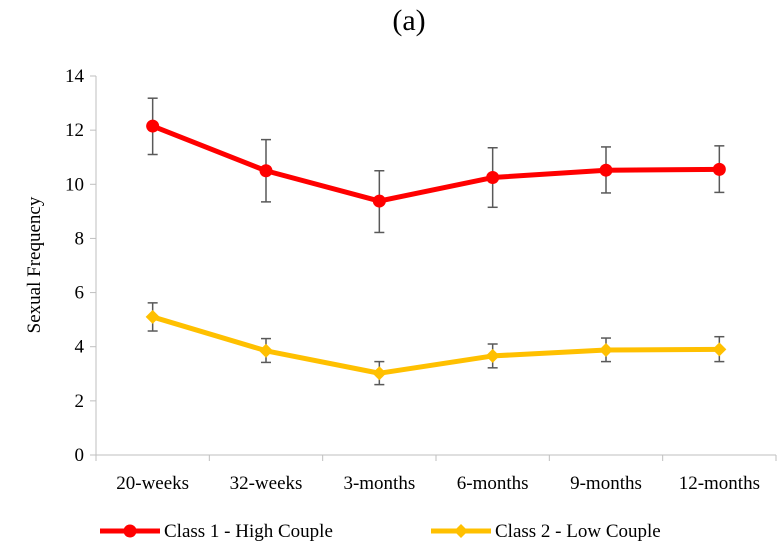 The width and height of the screenshot is (778, 548). I want to click on x-tick-label: 20-weeks, so click(152, 483).